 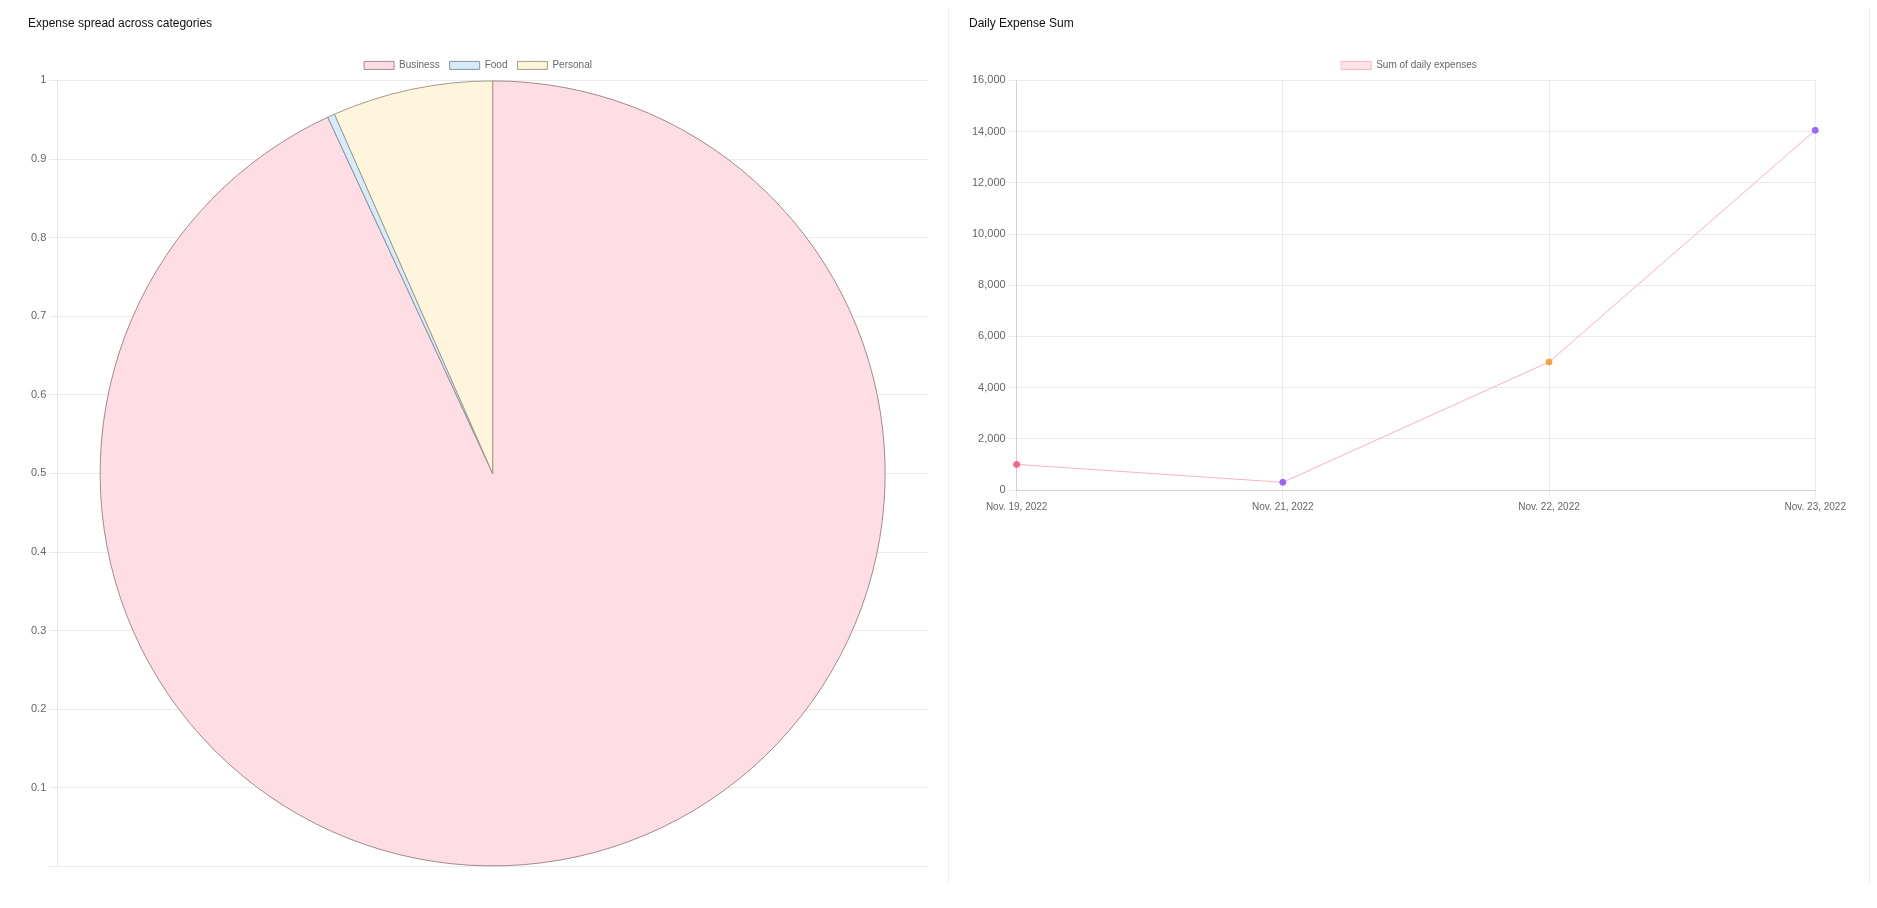 What do you see at coordinates (1283, 506) in the screenshot?
I see `x-tick-label: Nov. 21, 2022` at bounding box center [1283, 506].